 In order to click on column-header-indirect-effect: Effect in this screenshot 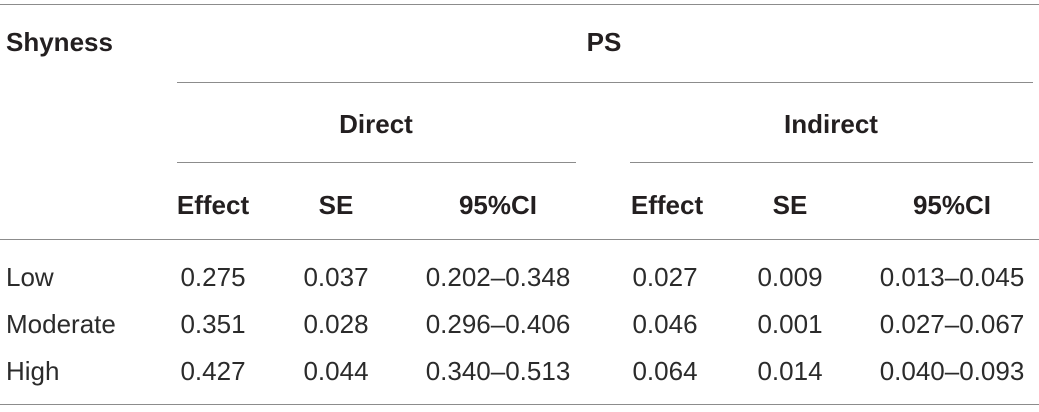, I will do `click(667, 205)`.